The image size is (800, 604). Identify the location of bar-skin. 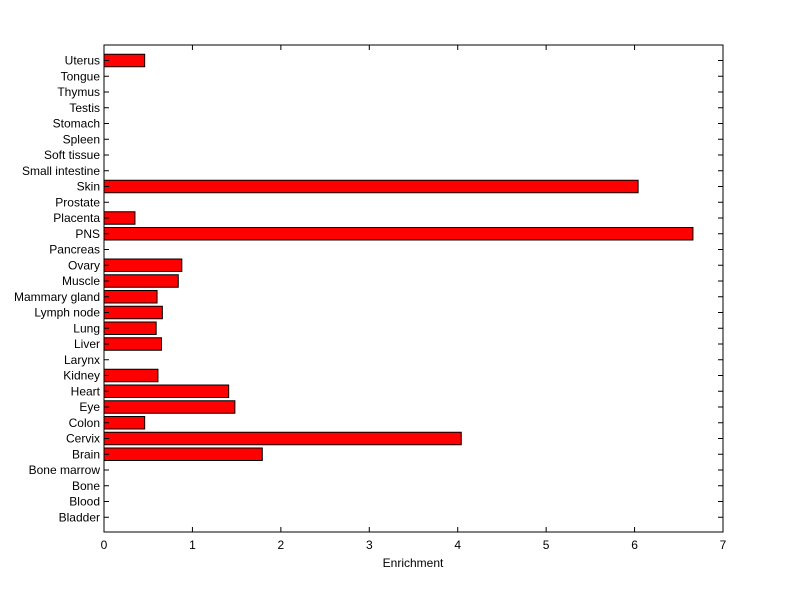
(371, 186).